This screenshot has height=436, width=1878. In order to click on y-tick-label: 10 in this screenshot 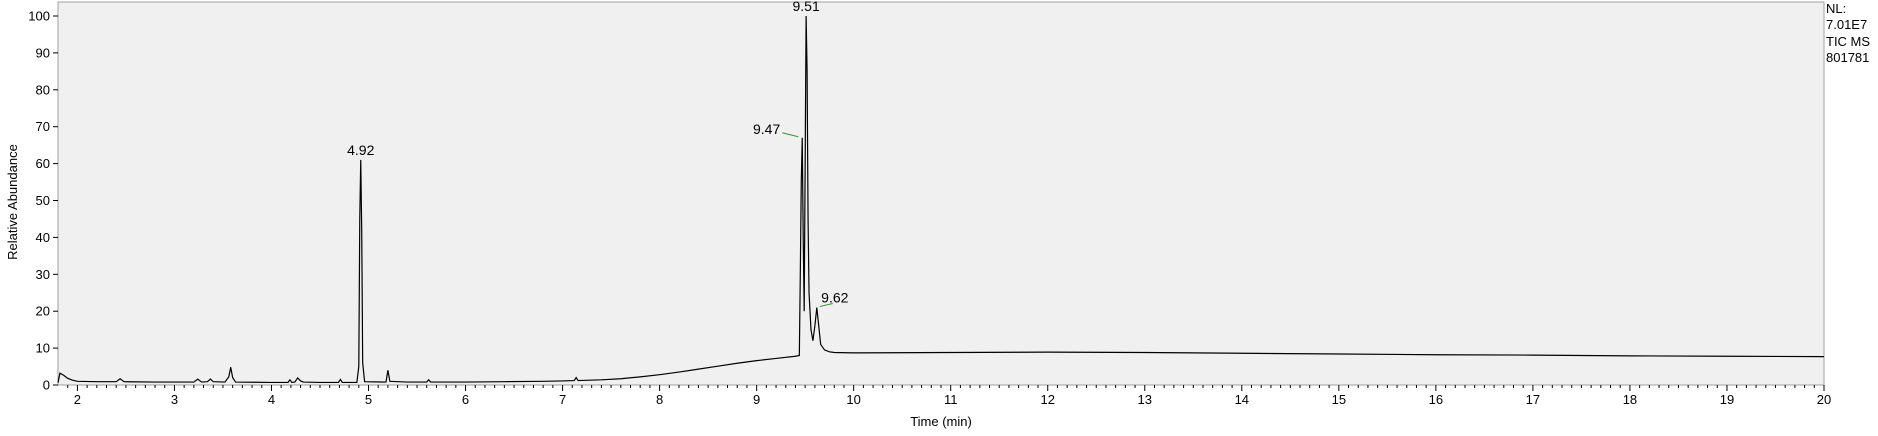, I will do `click(43, 348)`.